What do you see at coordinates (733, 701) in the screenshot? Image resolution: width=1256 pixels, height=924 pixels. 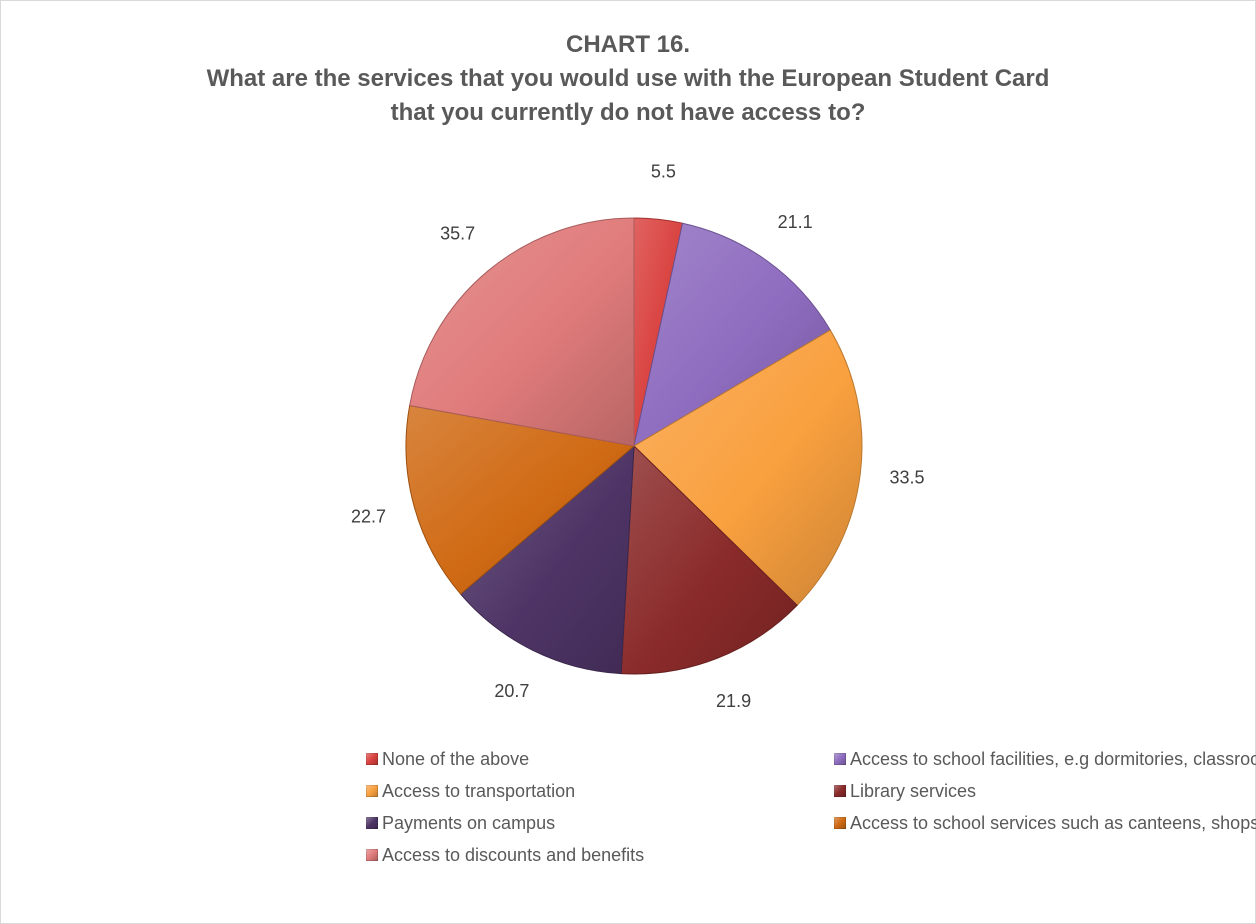 I see `pie-data-label-3: 21.9` at bounding box center [733, 701].